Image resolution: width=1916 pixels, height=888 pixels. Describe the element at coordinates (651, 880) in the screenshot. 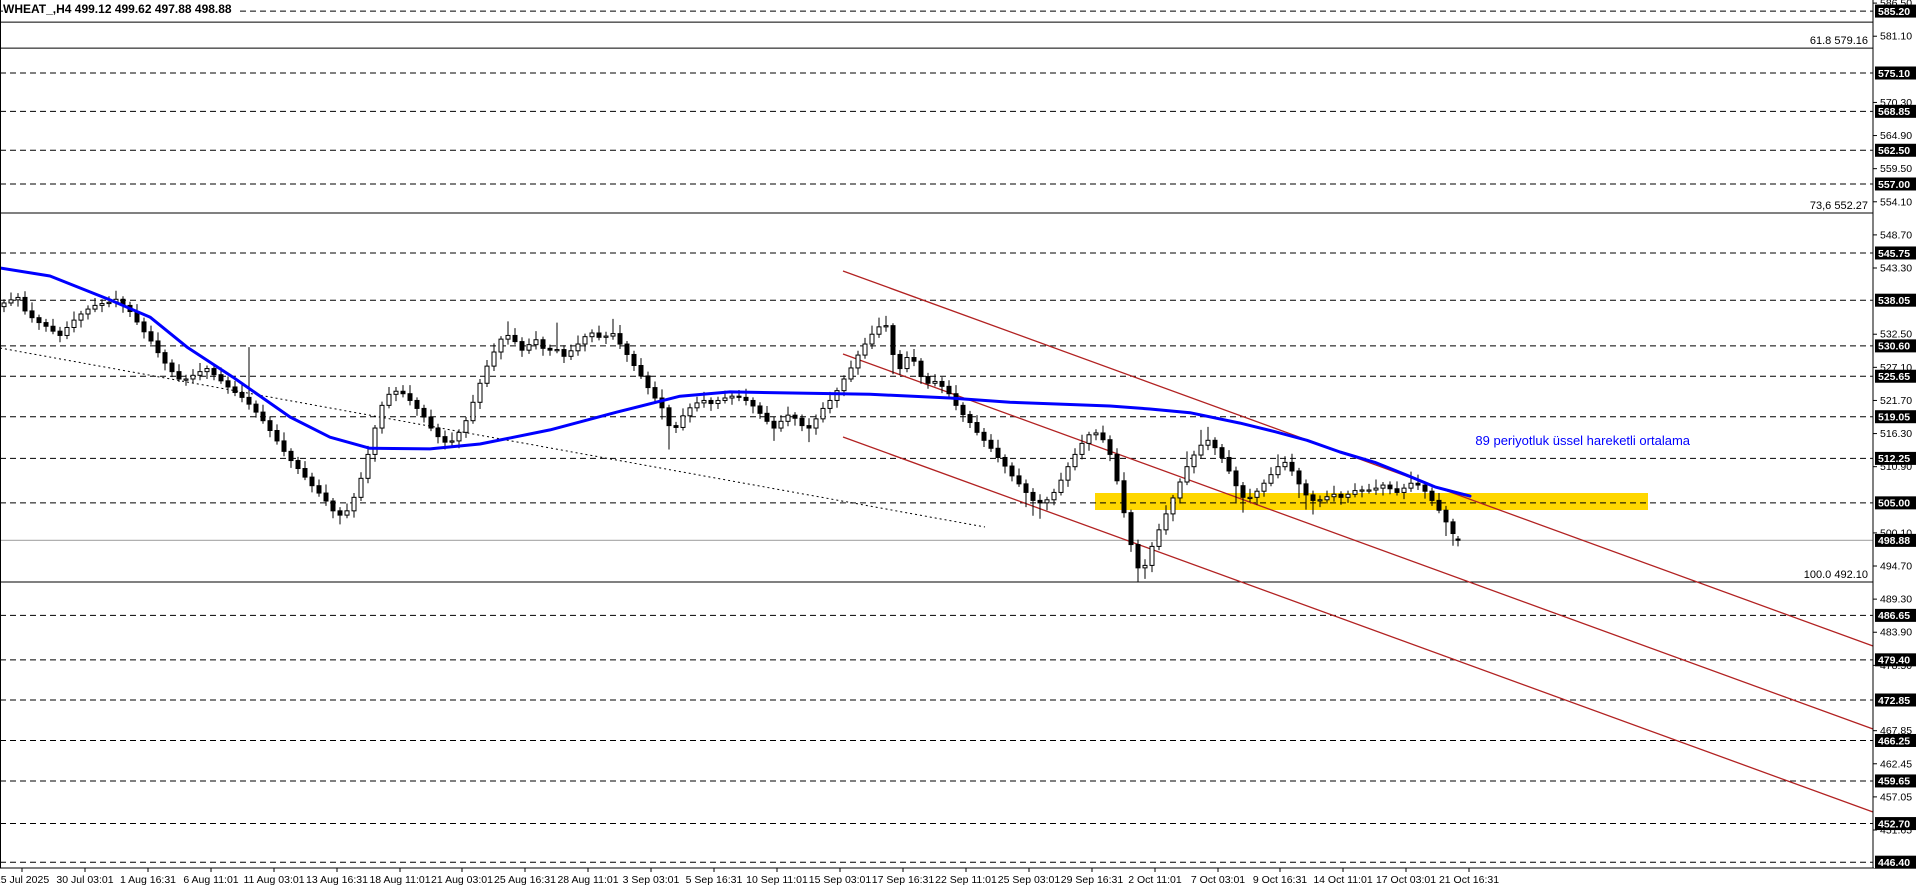

I see `time-tick-label: 3 Sep 03:01` at that location.